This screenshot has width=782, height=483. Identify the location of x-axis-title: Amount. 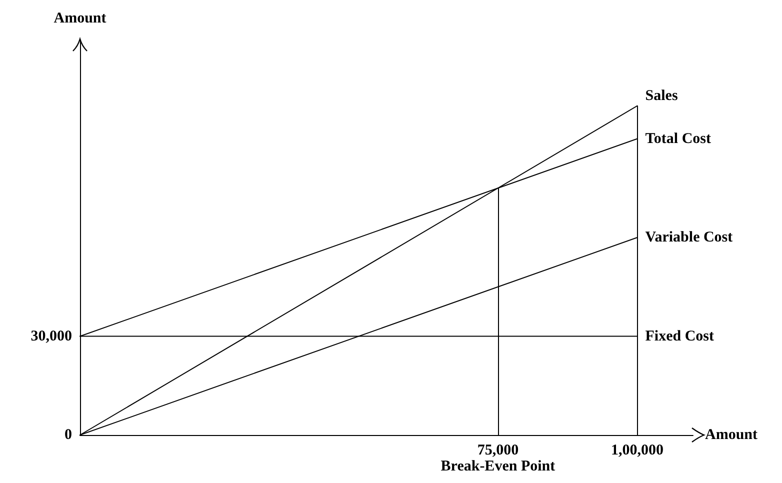
(731, 435).